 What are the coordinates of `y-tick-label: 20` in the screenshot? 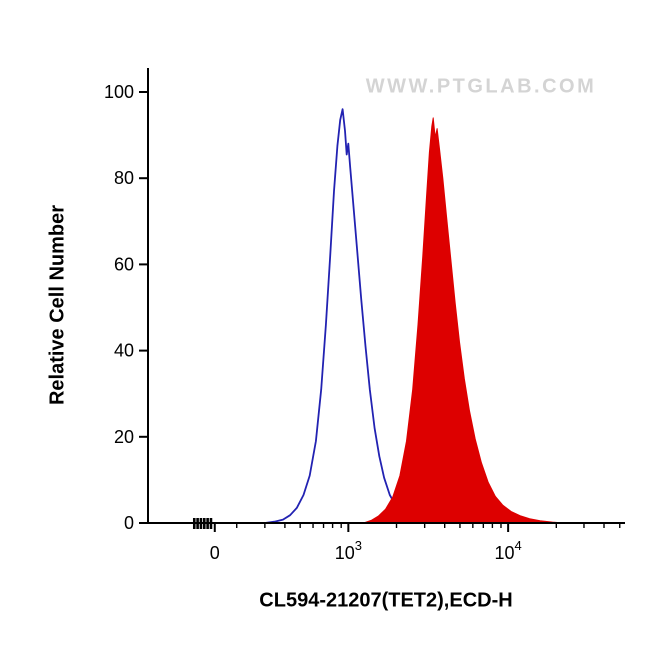 It's located at (124, 437).